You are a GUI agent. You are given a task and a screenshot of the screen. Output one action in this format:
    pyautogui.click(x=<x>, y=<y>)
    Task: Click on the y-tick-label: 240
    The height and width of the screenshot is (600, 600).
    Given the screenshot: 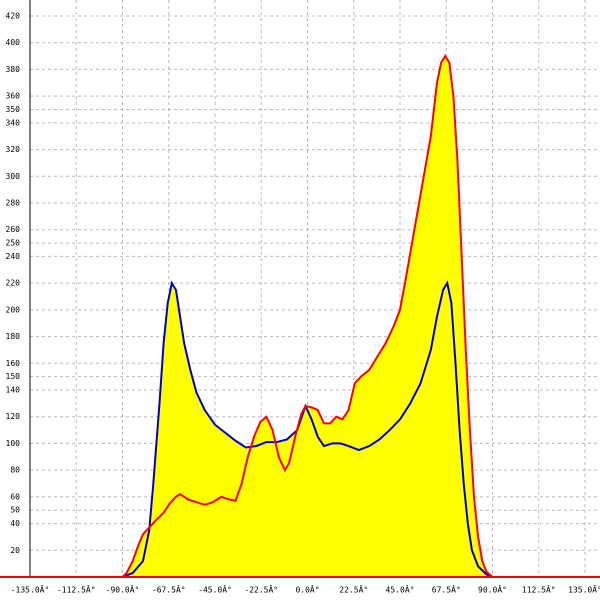 What is the action you would take?
    pyautogui.click(x=13, y=256)
    